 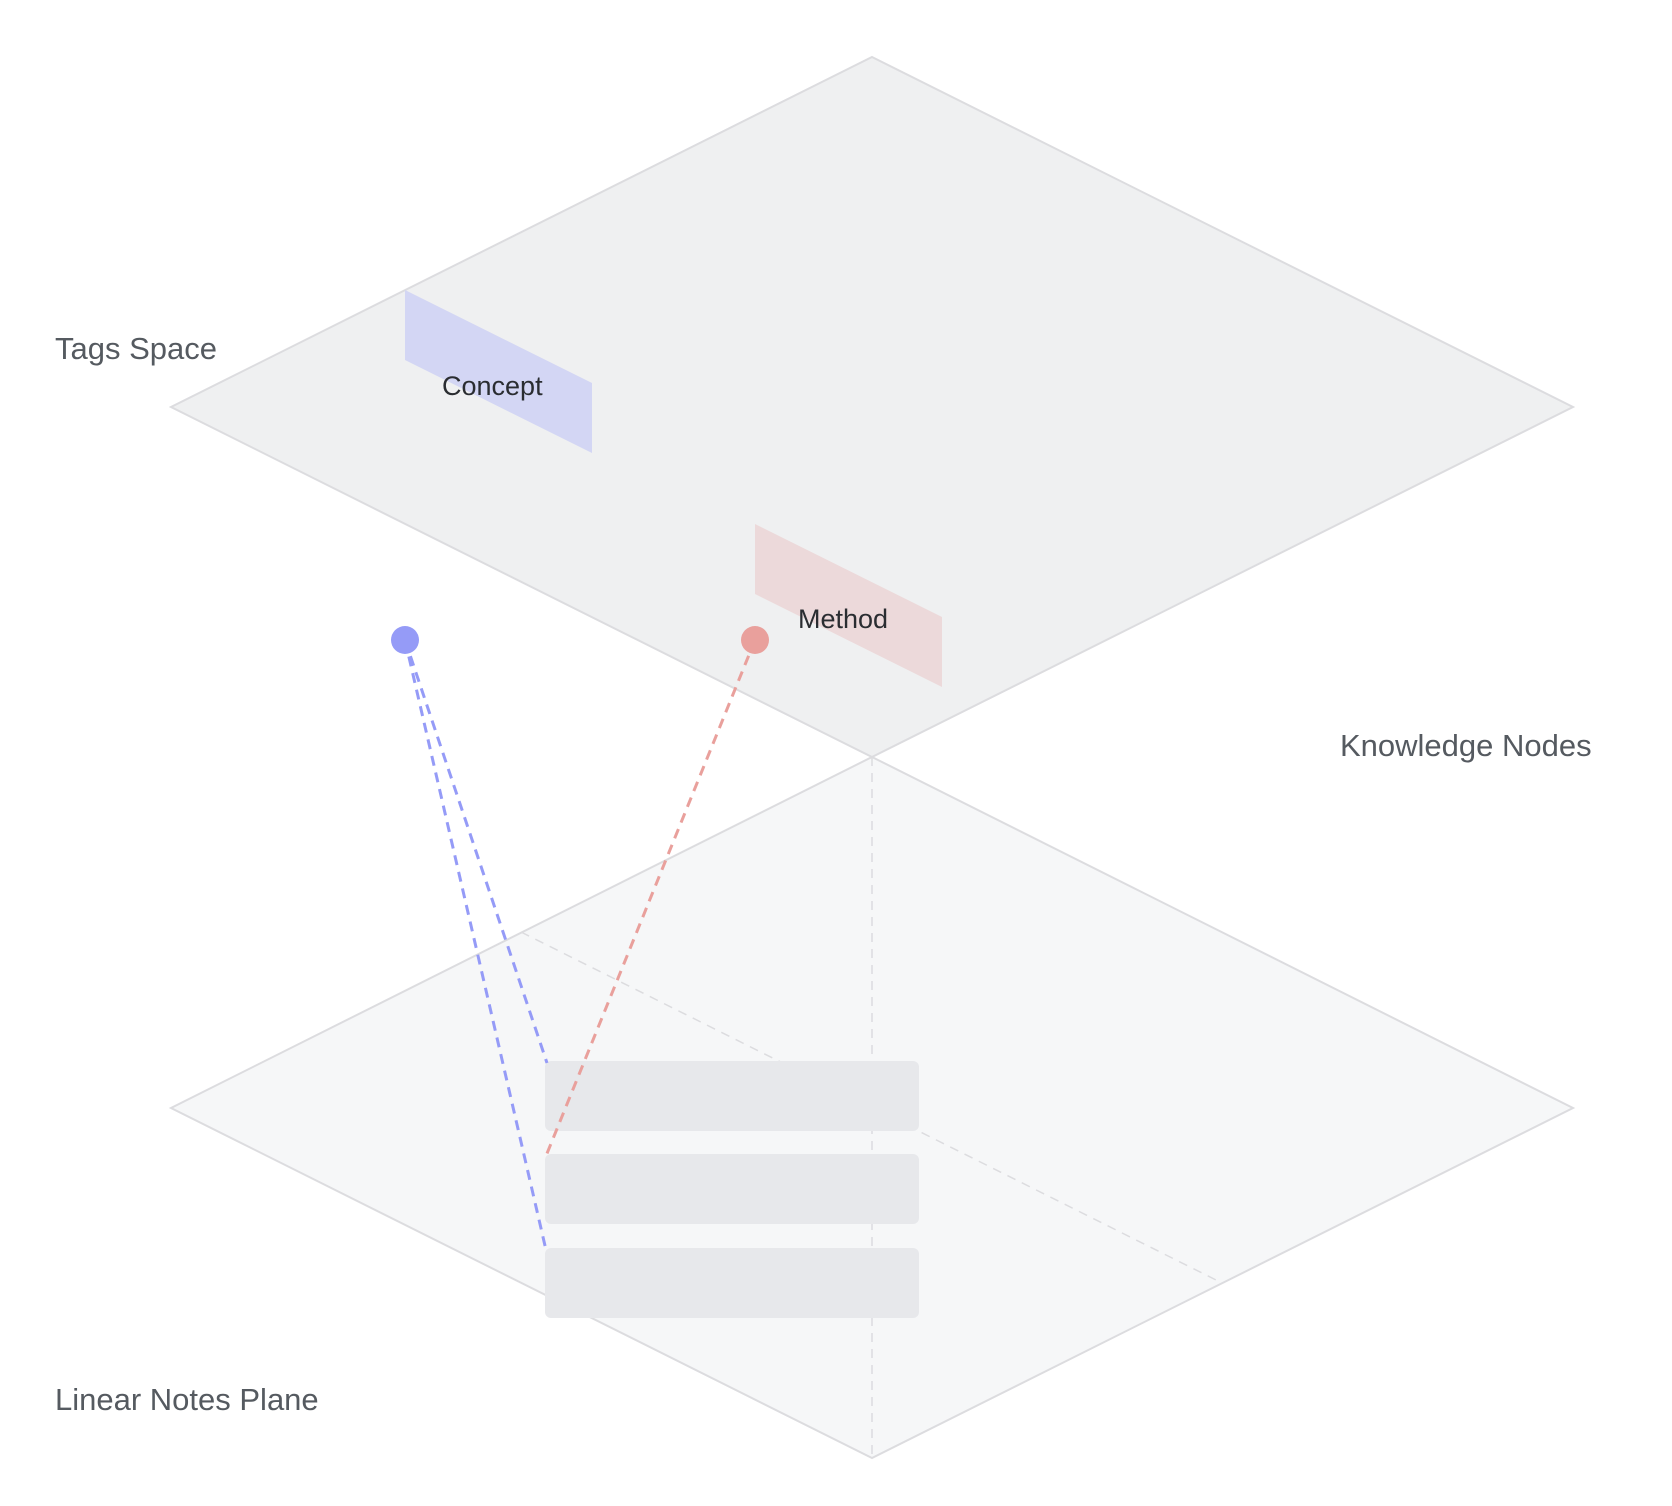 What do you see at coordinates (492, 386) in the screenshot?
I see `tag-concept-label: Concept` at bounding box center [492, 386].